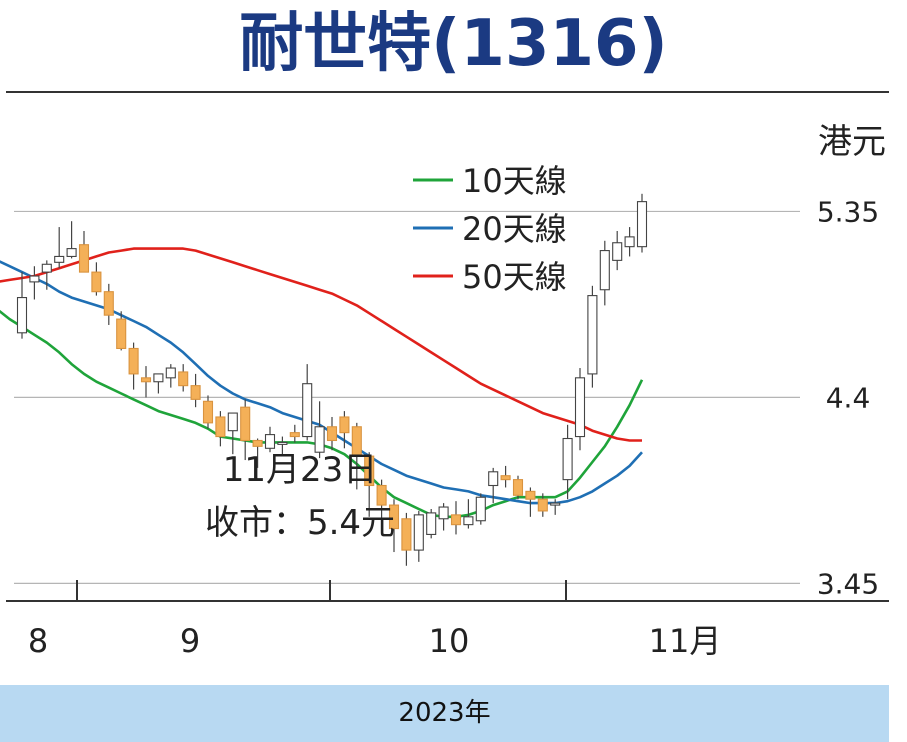 The width and height of the screenshot is (907, 742). I want to click on y-tick-label: 5.35, so click(848, 211).